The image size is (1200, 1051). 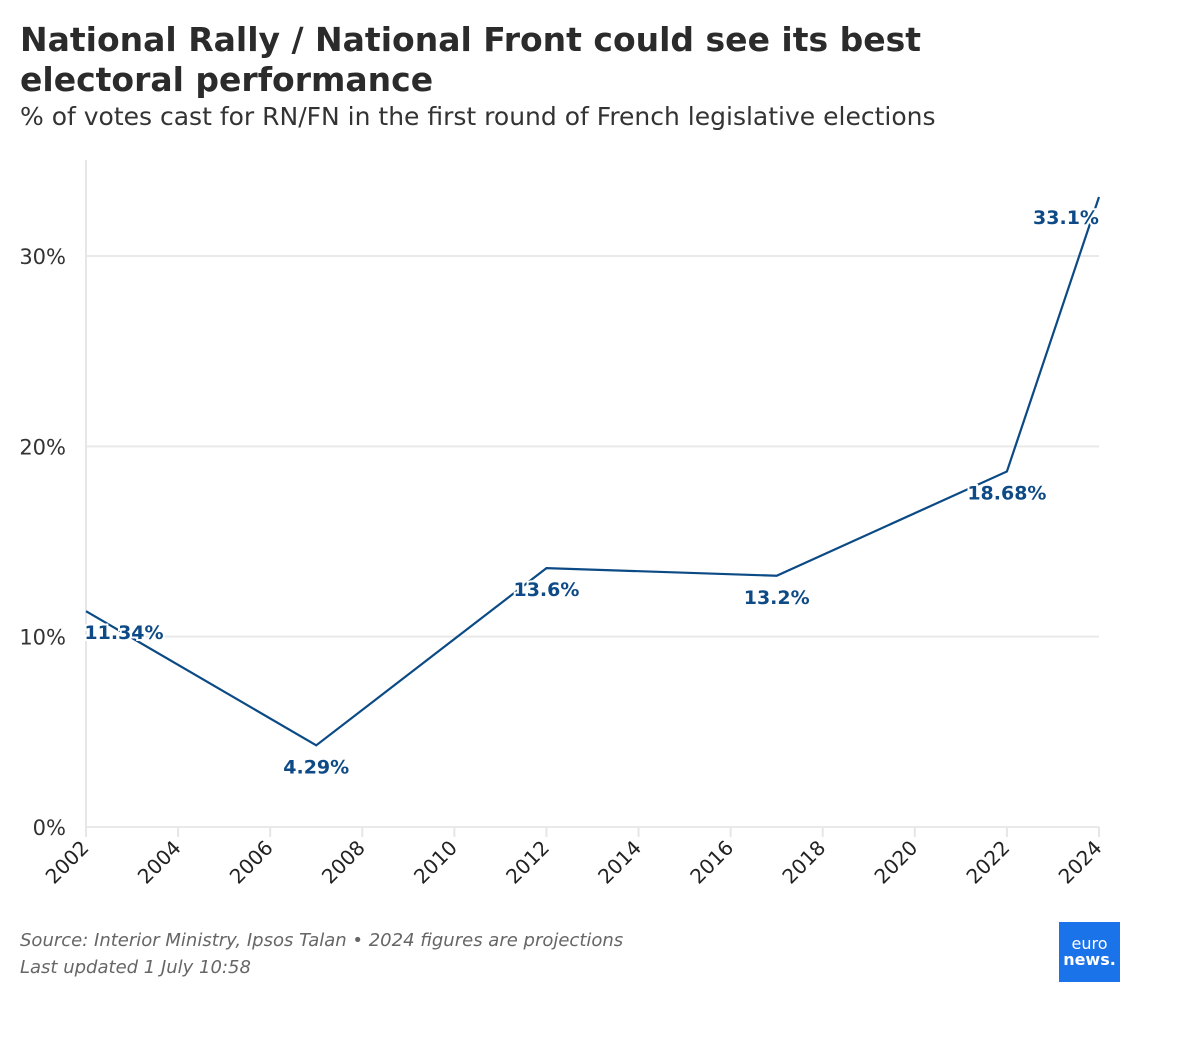 I want to click on x-tick-label: 2016, so click(x=711, y=862).